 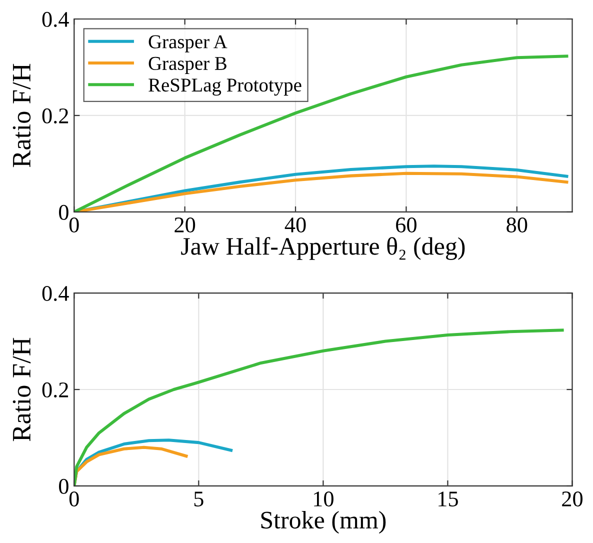 I want to click on legend-label: ReSPLag Prototype, so click(x=225, y=87).